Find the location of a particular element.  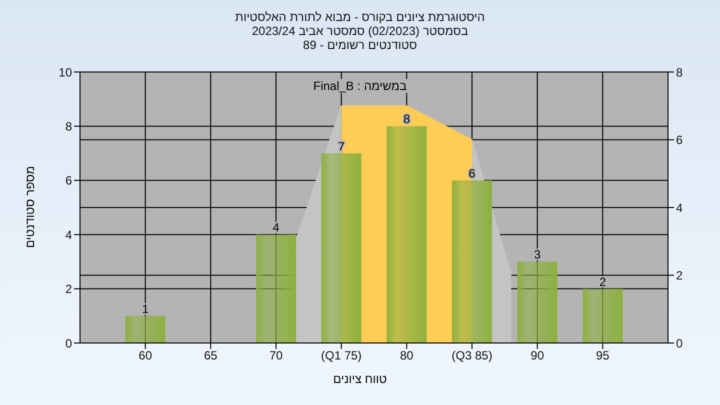

chart-subtitle: בסמסטר (02/2023) סמסטר אביב 2023/24 סטודנטים רשומים - 89 is located at coordinates (360, 38).